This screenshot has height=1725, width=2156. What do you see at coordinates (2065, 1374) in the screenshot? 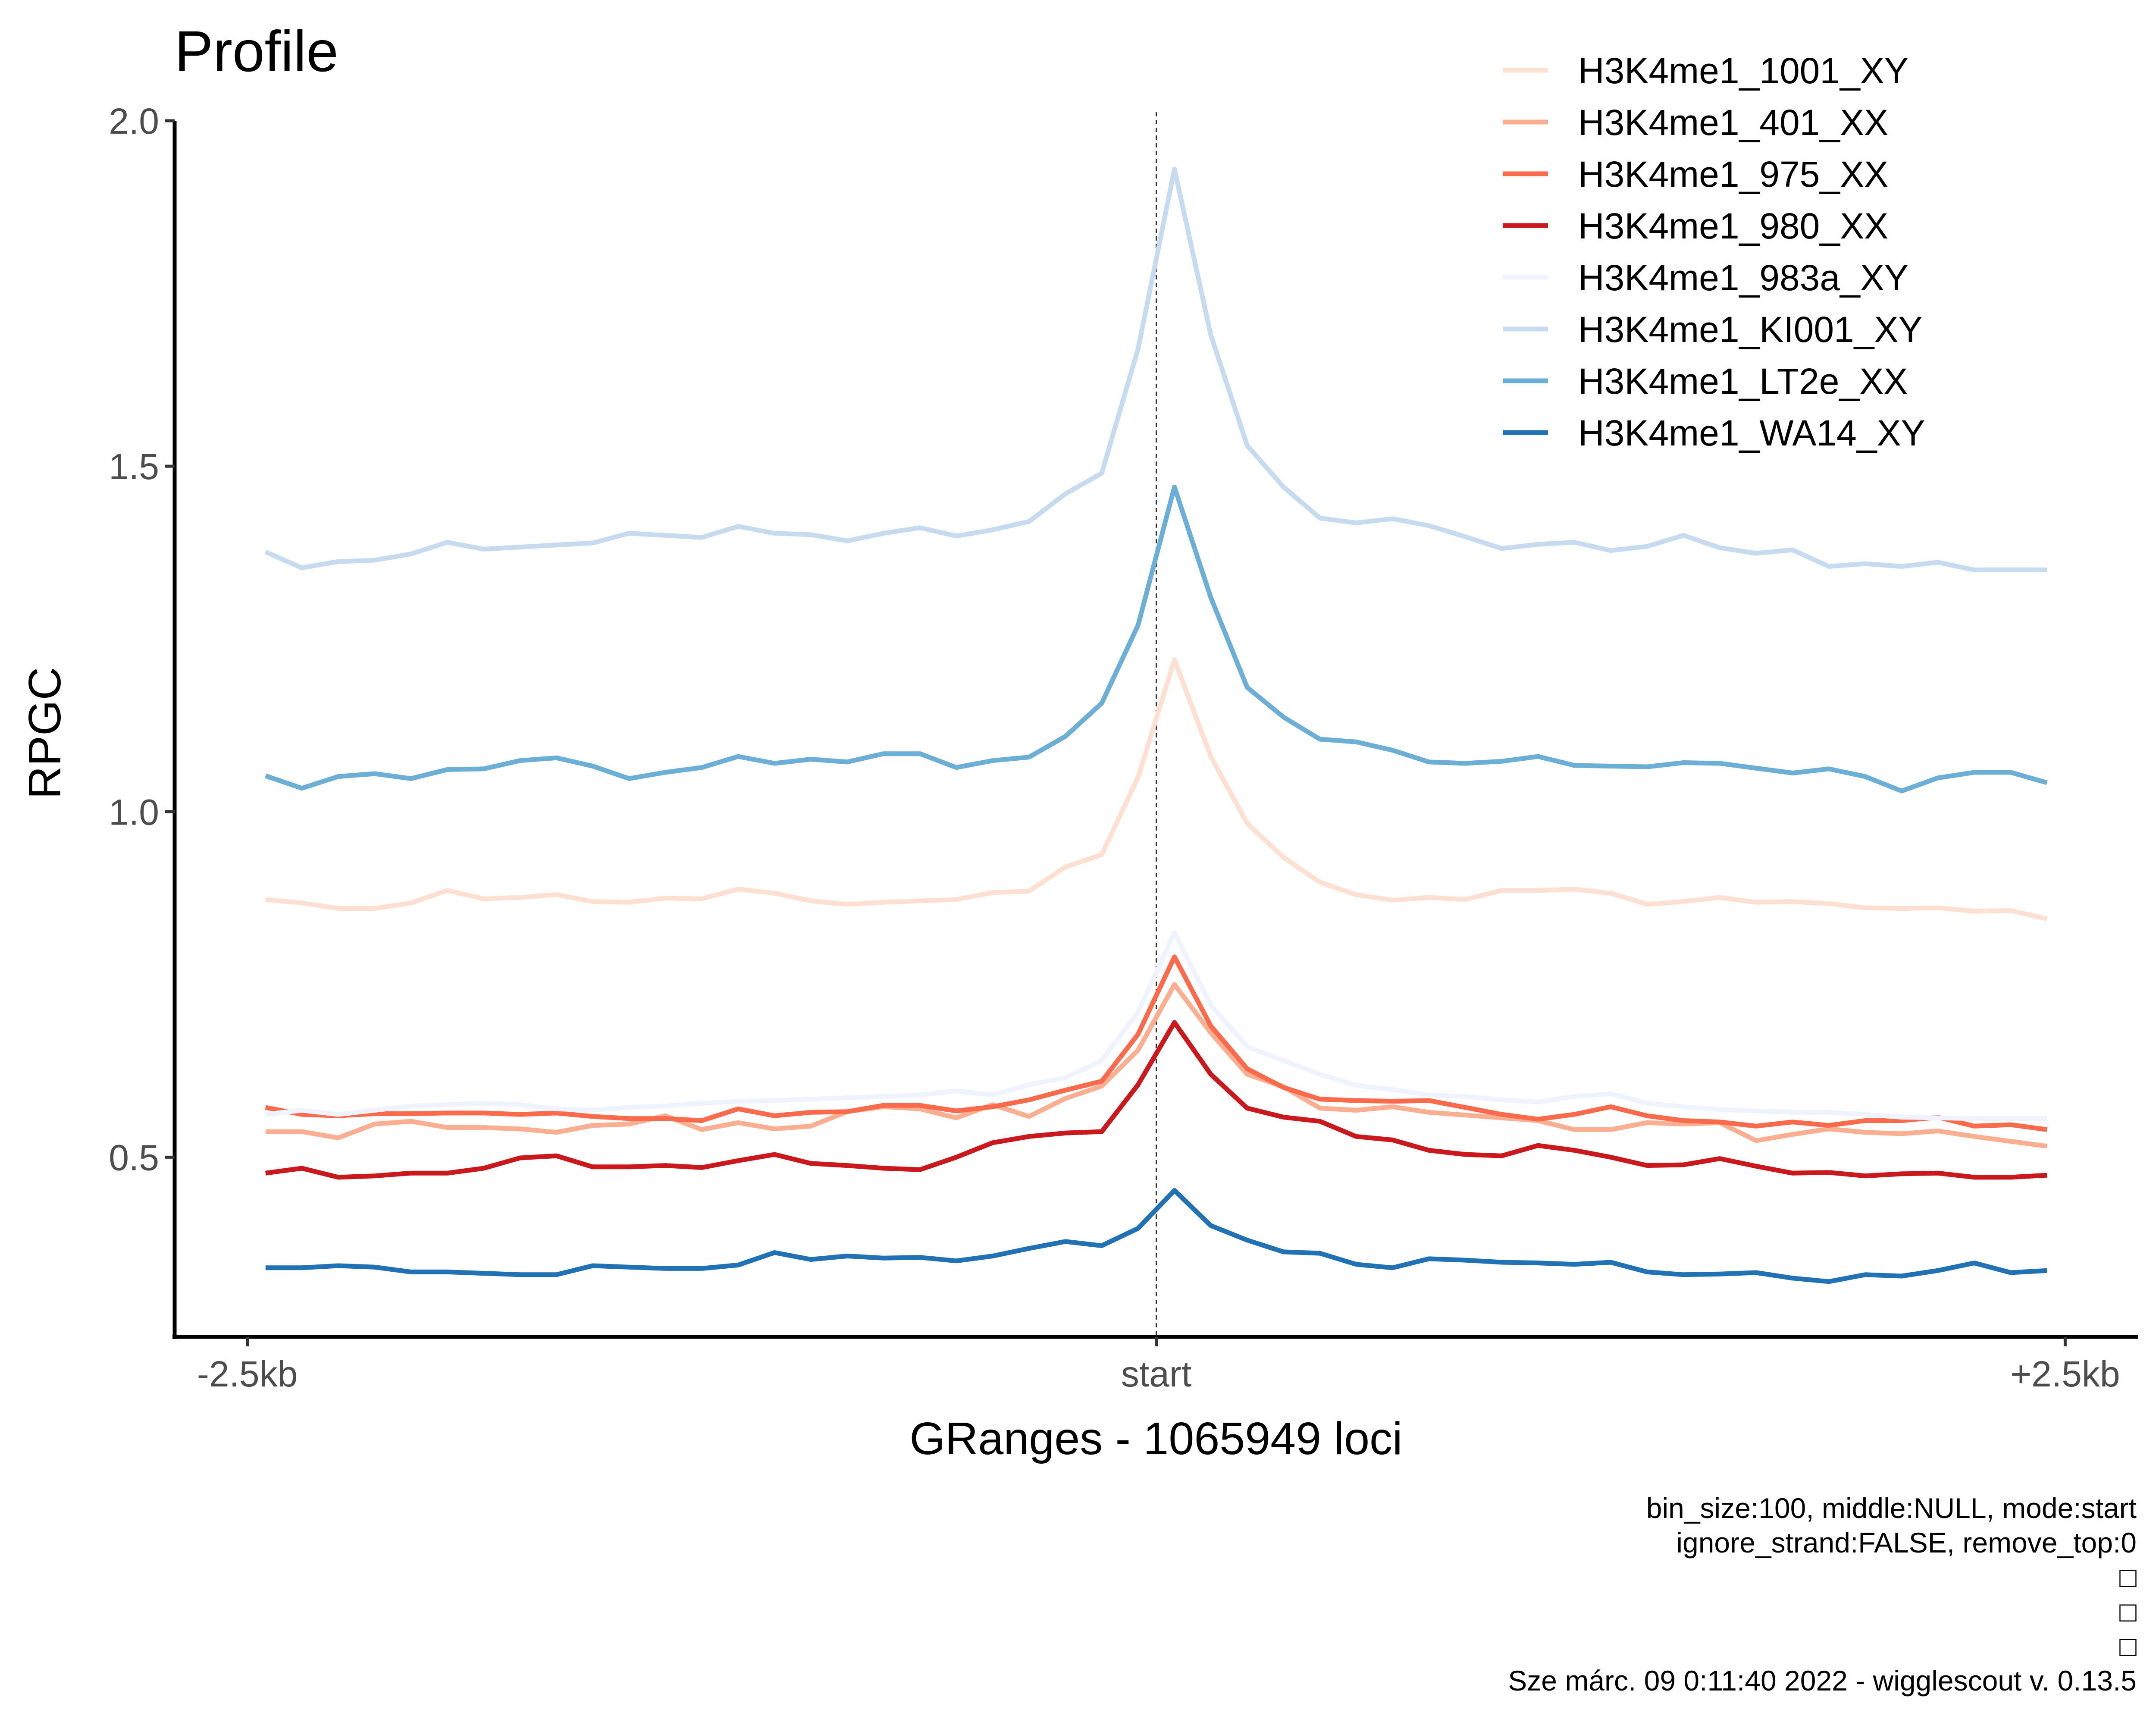
I see `x-tick-label: +2.5kb` at bounding box center [2065, 1374].